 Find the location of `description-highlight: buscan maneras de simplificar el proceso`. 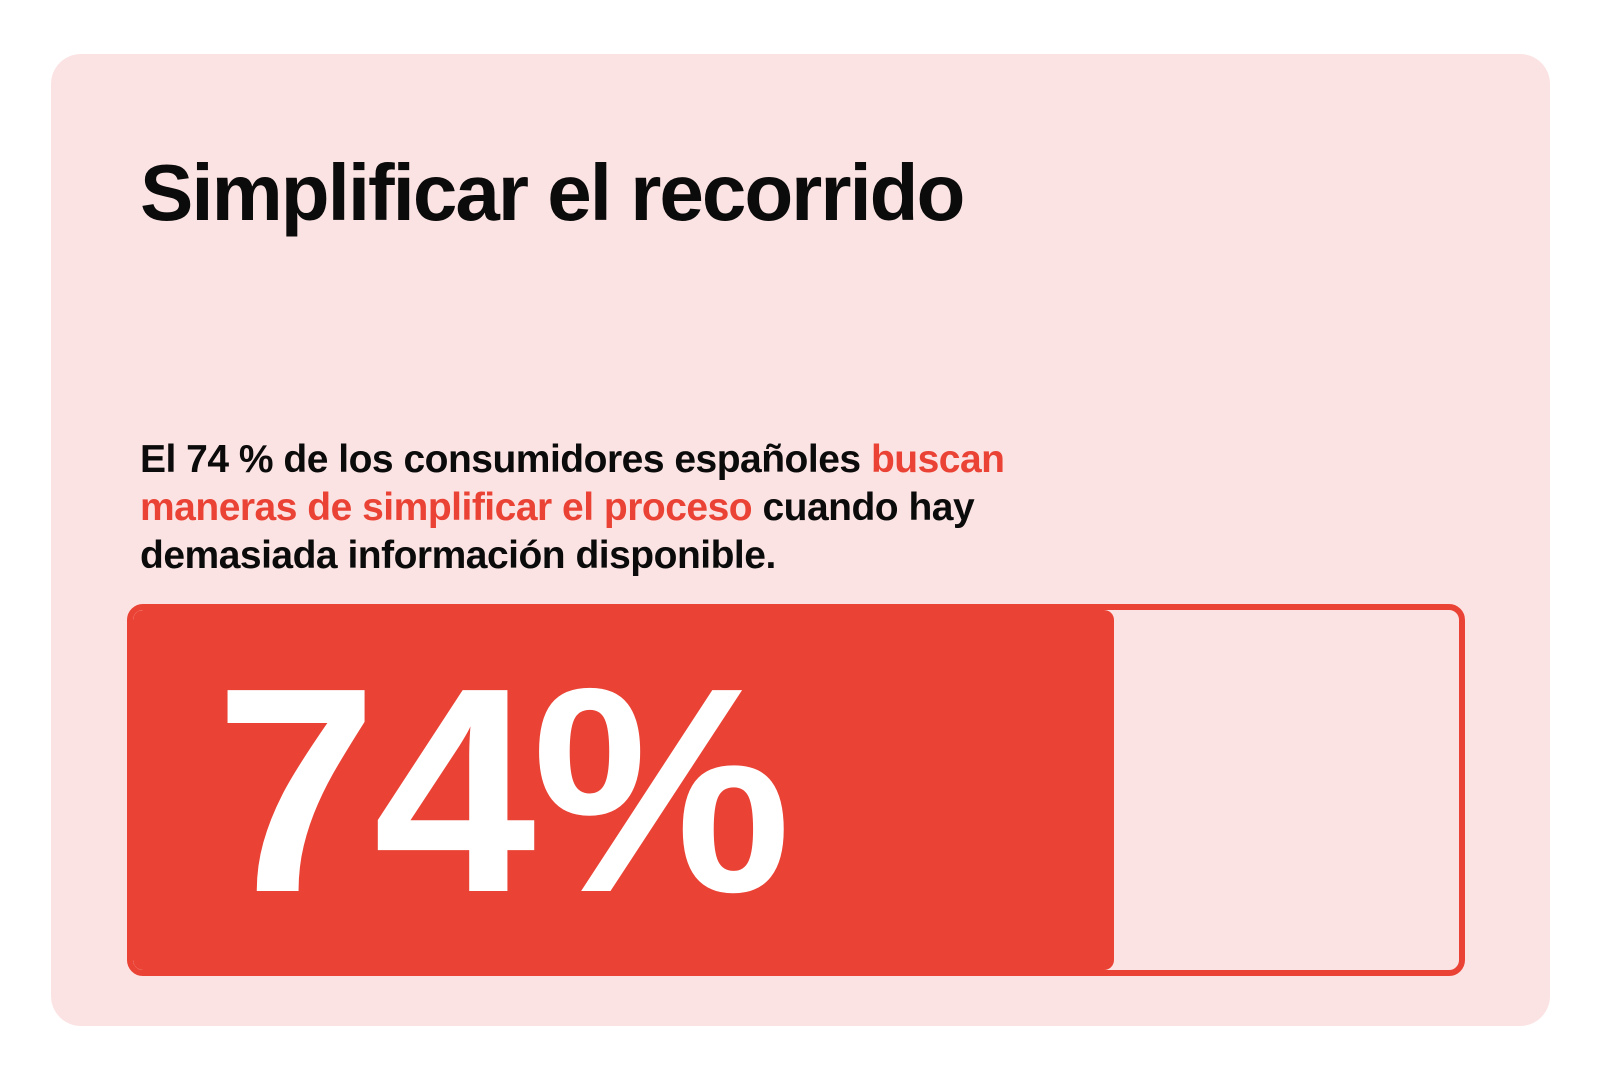

description-highlight: buscan maneras de simplificar el proceso is located at coordinates (572, 483).